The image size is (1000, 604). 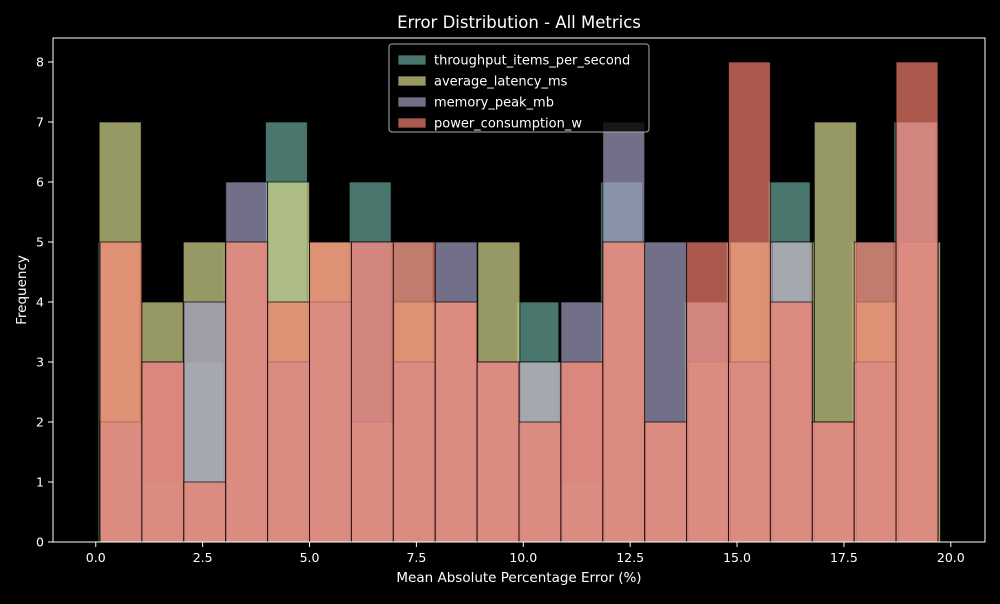 I want to click on y-tick-label: 6, so click(x=40, y=182).